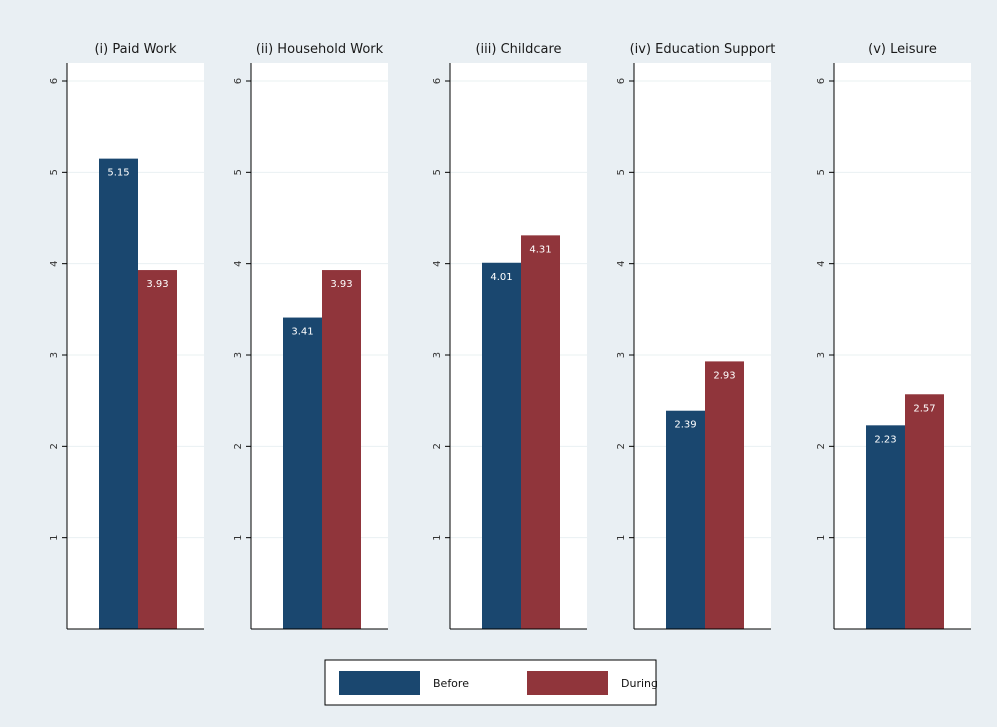 The image size is (997, 727). What do you see at coordinates (902, 49) in the screenshot?
I see `panel-title: (v) Leisure` at bounding box center [902, 49].